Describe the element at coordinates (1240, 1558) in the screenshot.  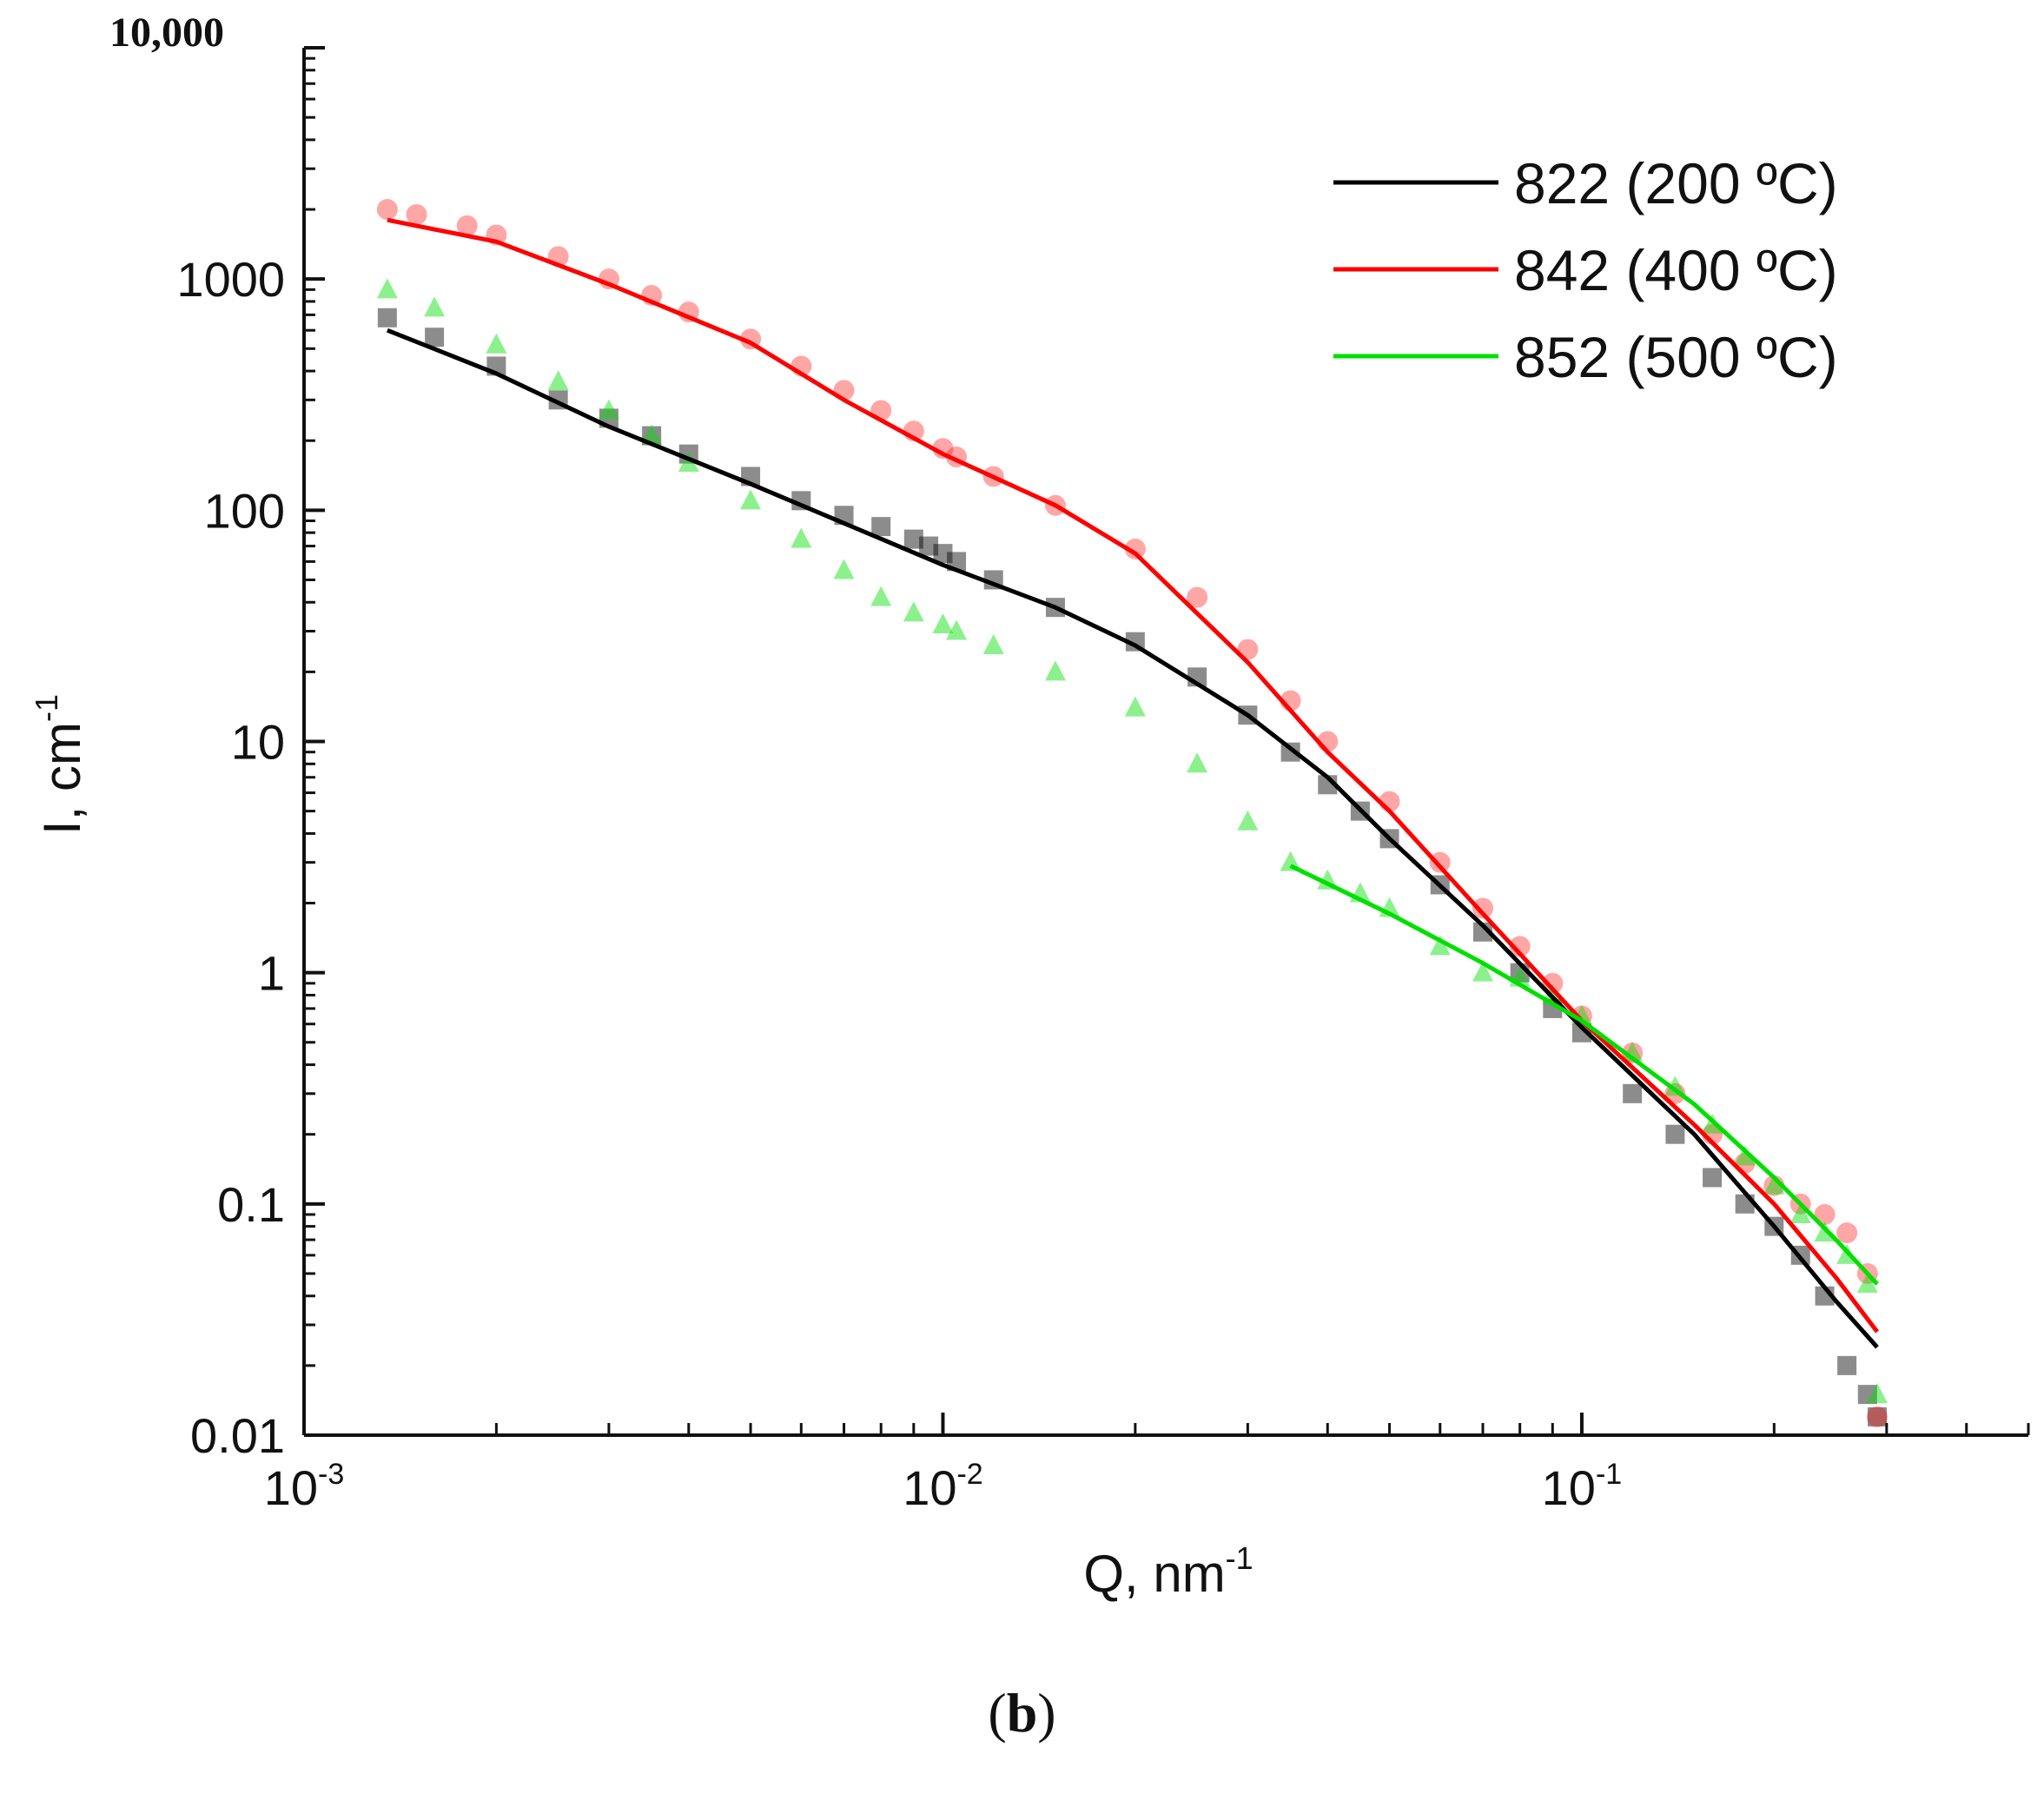
I see `x-axis-label-sup: -1` at that location.